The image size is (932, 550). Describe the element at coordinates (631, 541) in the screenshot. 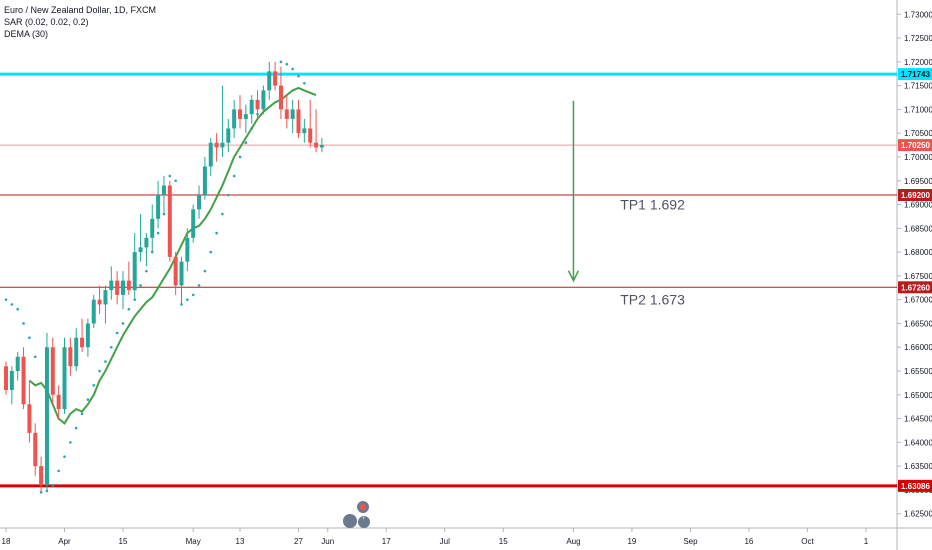

I see `x-tick-label: 19` at that location.